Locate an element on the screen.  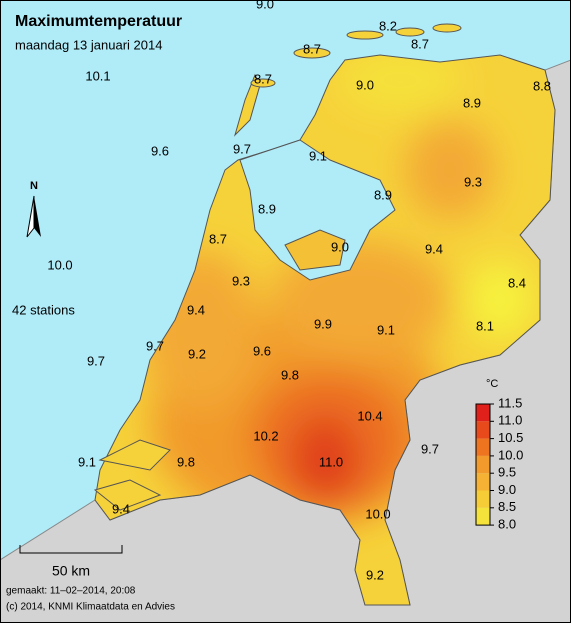
station-value: 11.0 is located at coordinates (331, 461).